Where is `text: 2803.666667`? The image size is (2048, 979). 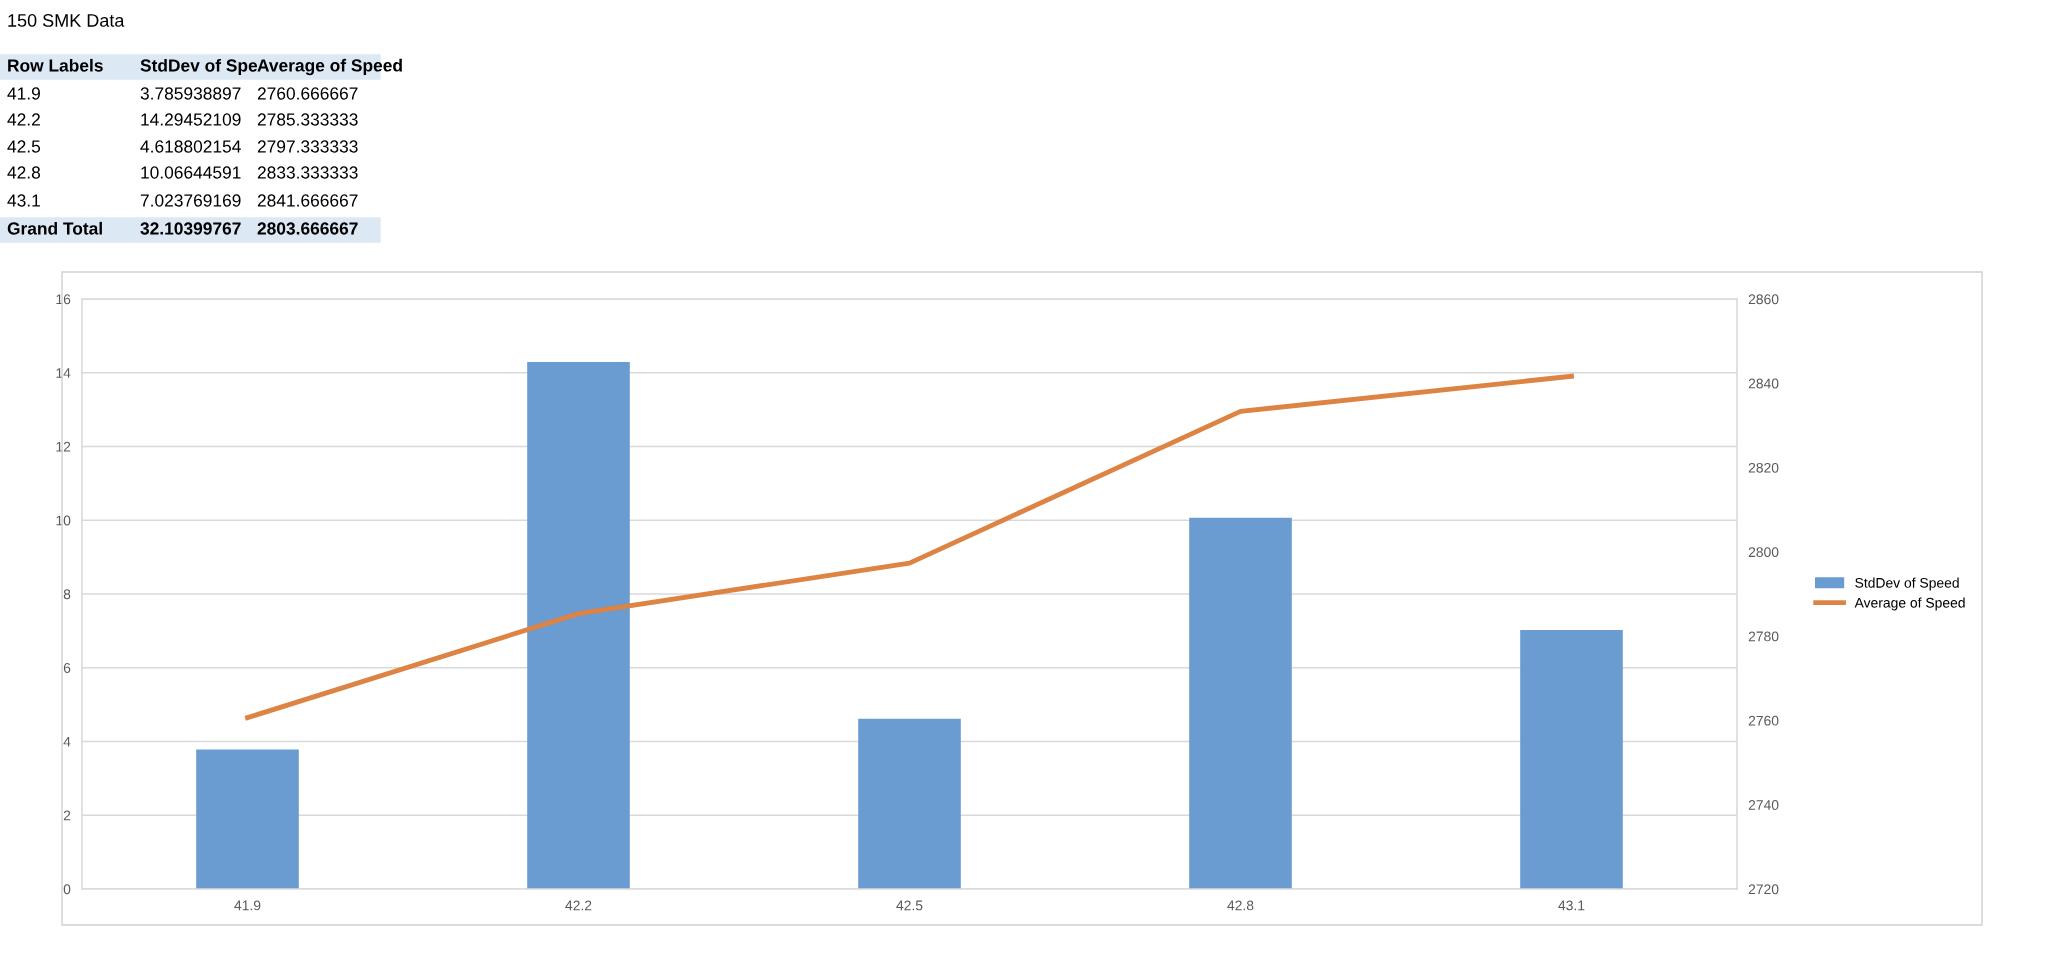 text: 2803.666667 is located at coordinates (307, 228).